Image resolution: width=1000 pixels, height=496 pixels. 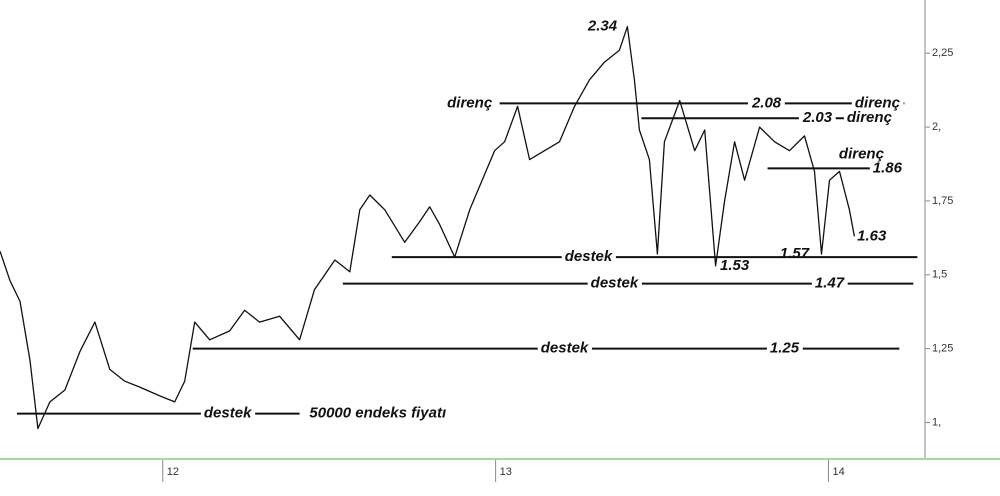 I want to click on level-label: 2.08, so click(x=766, y=102).